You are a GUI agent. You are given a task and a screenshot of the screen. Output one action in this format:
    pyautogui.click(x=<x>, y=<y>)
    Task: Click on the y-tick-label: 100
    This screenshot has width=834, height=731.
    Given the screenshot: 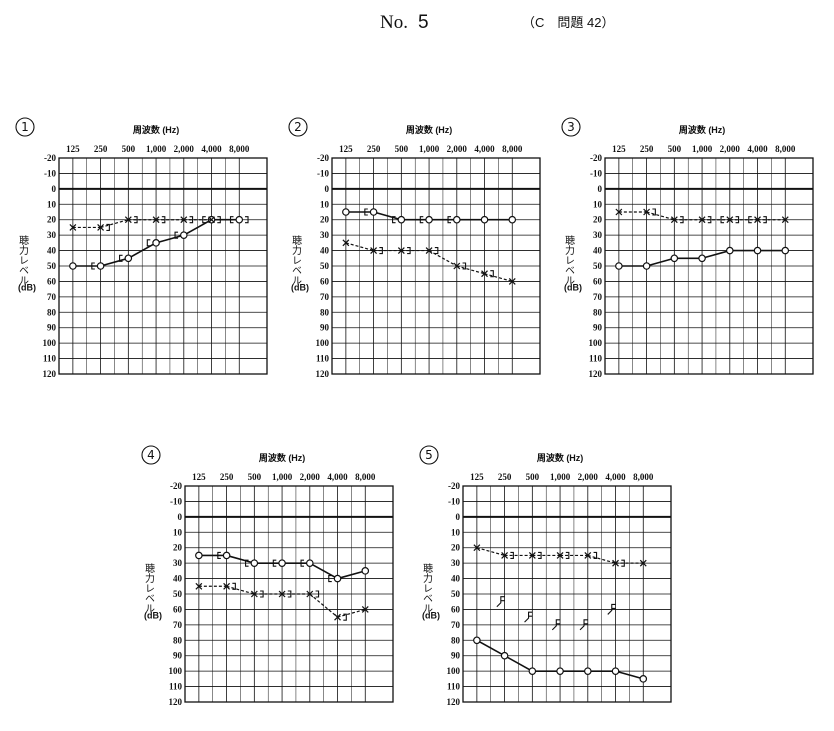 What is the action you would take?
    pyautogui.click(x=454, y=671)
    